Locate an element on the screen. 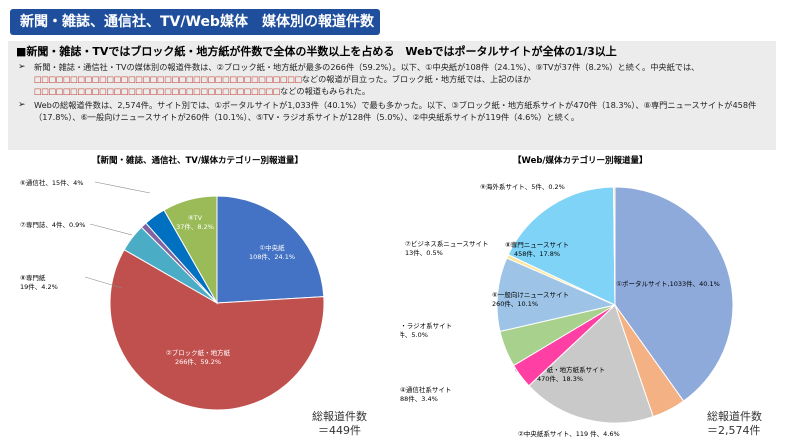 The height and width of the screenshot is (448, 800). chart2-data-label-6: ⑥一般向けニュースサイト 260件、10.1% is located at coordinates (530, 299).